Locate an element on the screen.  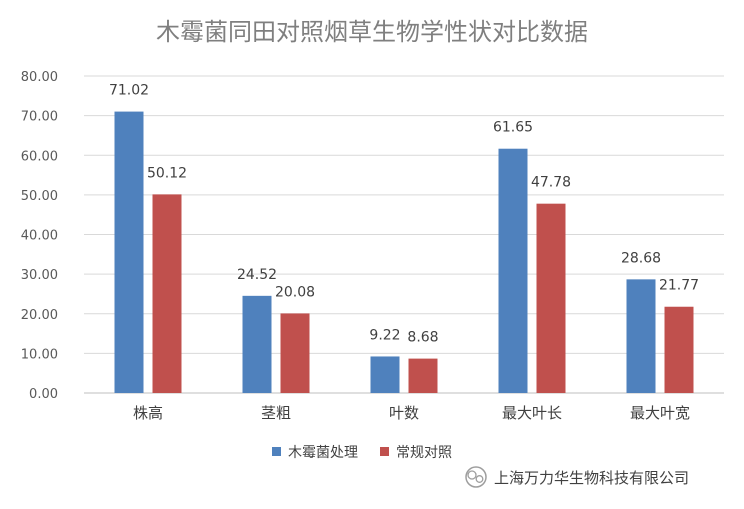
x-category-label: 最大叶长 is located at coordinates (532, 413).